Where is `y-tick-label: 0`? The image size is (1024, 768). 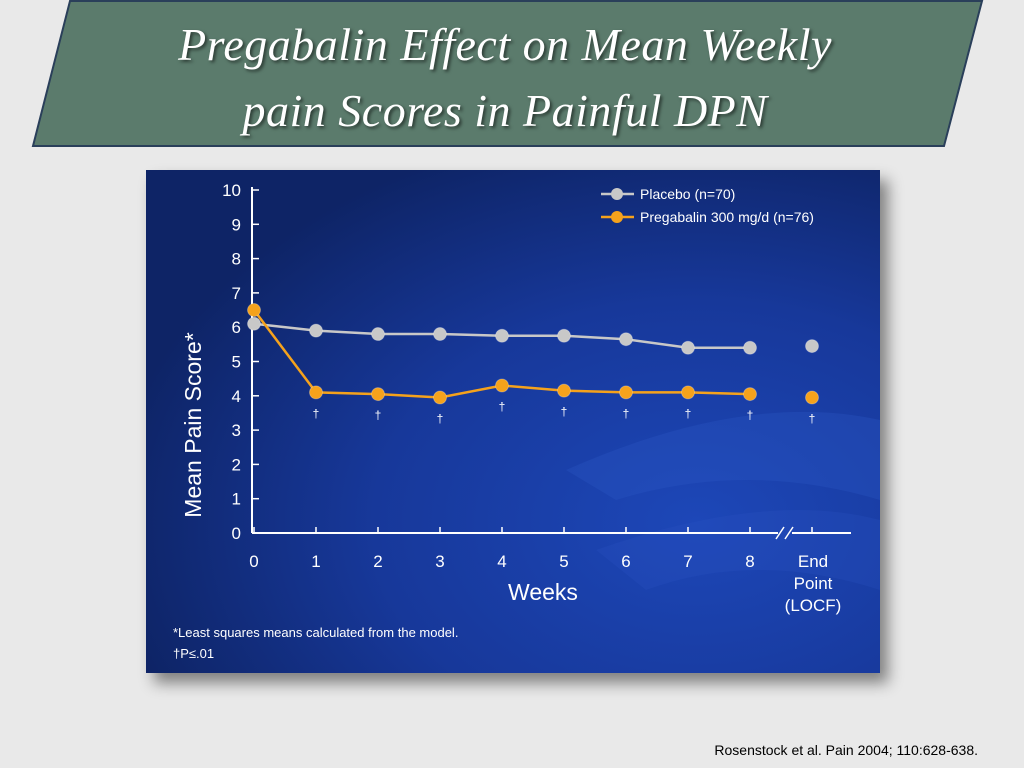
y-tick-label: 0 is located at coordinates (236, 533).